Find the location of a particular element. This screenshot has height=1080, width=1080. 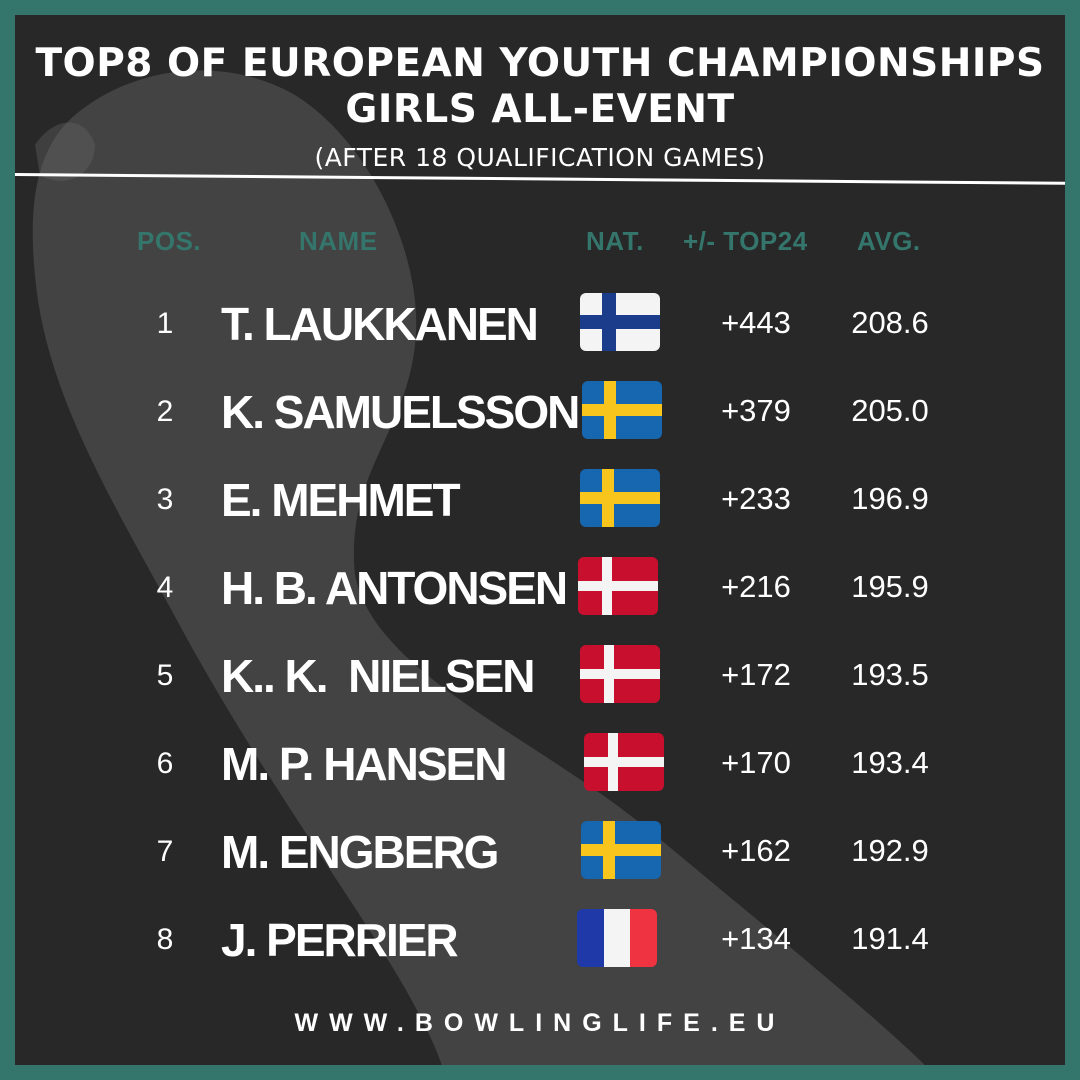

row-average: 196.9 is located at coordinates (890, 498).